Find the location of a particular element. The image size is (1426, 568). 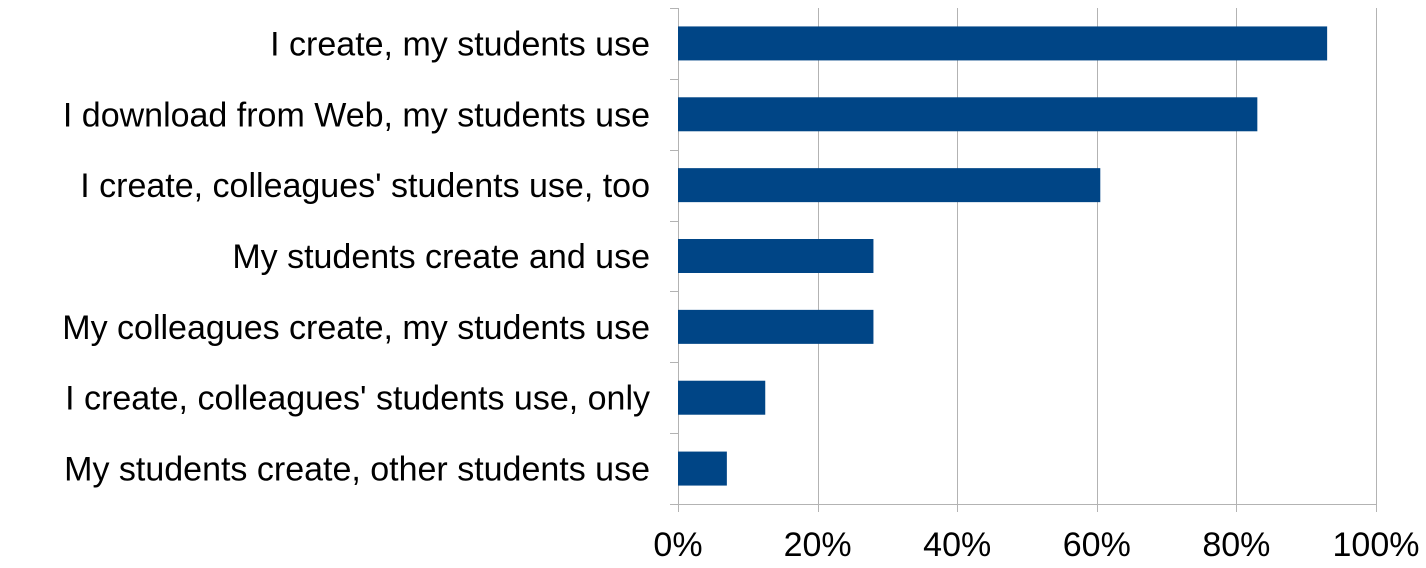

x-tick-label: 80% is located at coordinates (1236, 545).